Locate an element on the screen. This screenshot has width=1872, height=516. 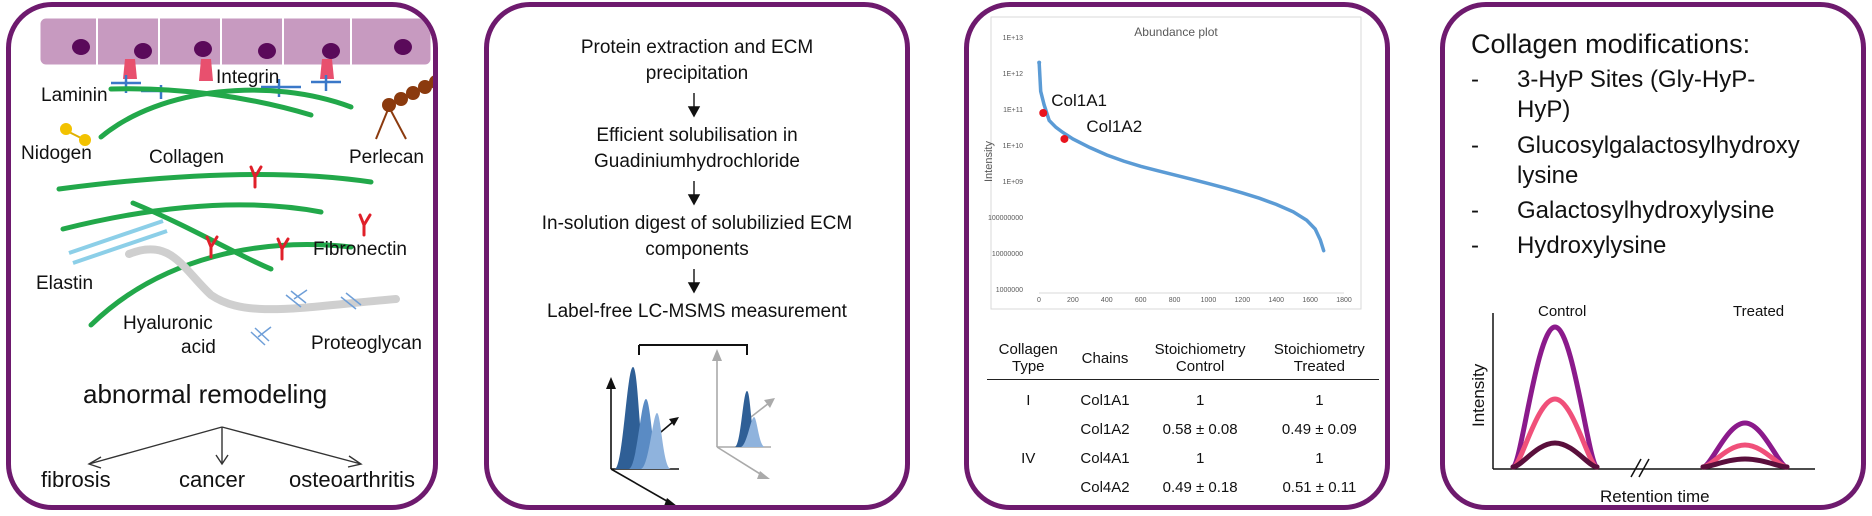
x-tick-label: 1600 is located at coordinates (1310, 300).